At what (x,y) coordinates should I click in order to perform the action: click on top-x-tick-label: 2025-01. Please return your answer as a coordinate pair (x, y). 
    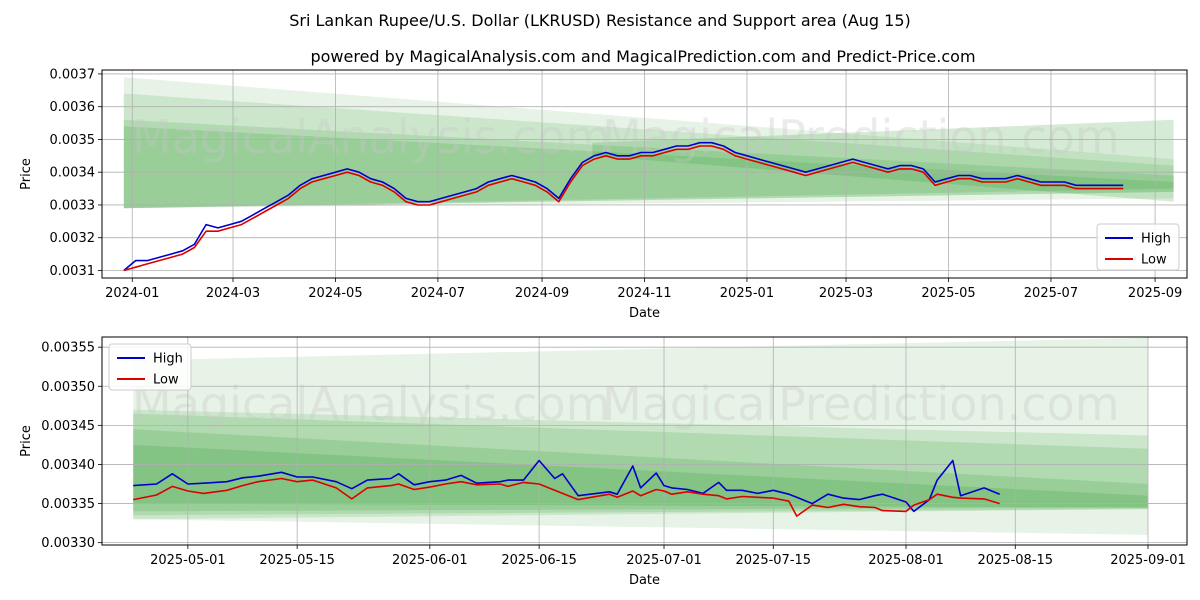
    Looking at the image, I should click on (747, 293).